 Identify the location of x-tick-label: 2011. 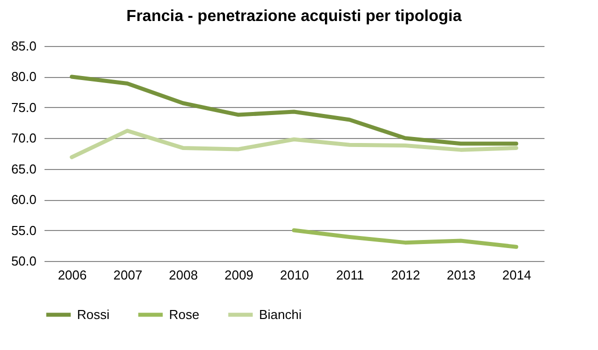
(350, 275).